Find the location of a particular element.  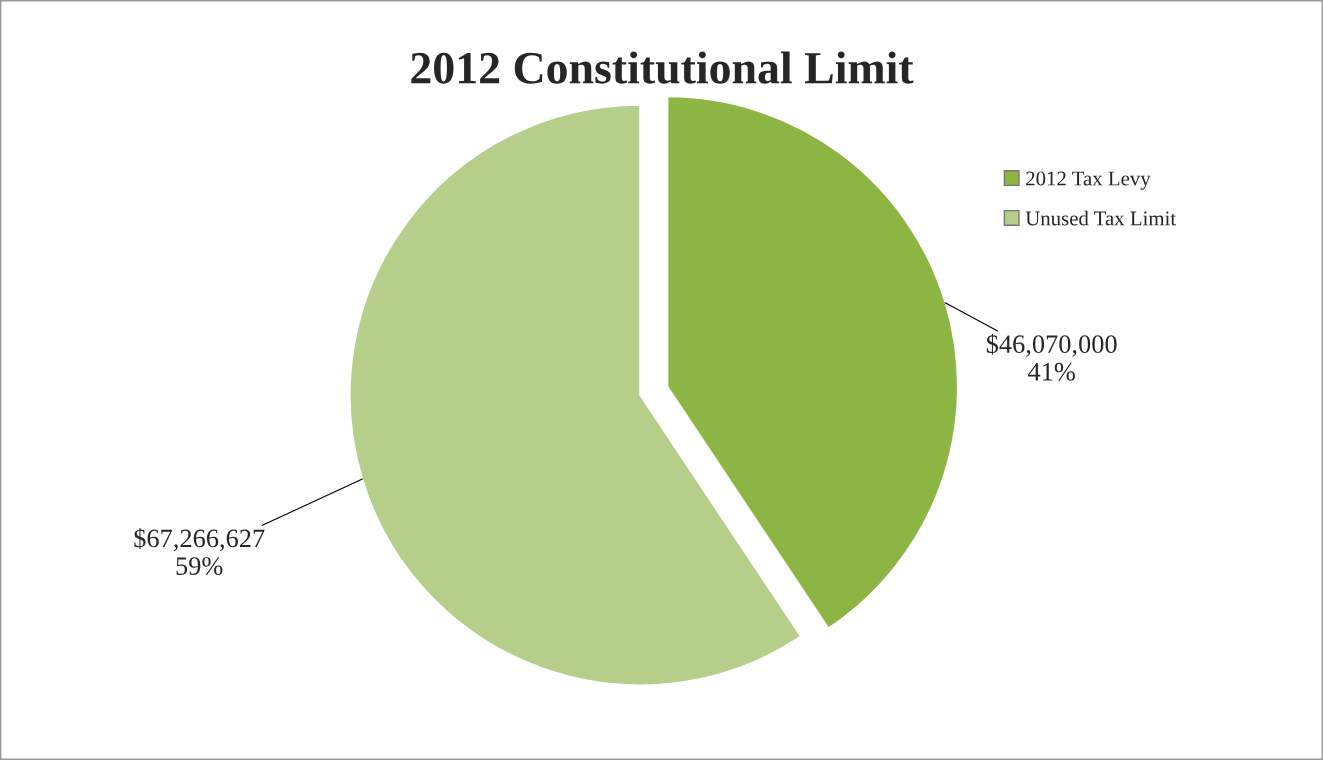

legend-label: Unused Tax Limit is located at coordinates (1101, 218).